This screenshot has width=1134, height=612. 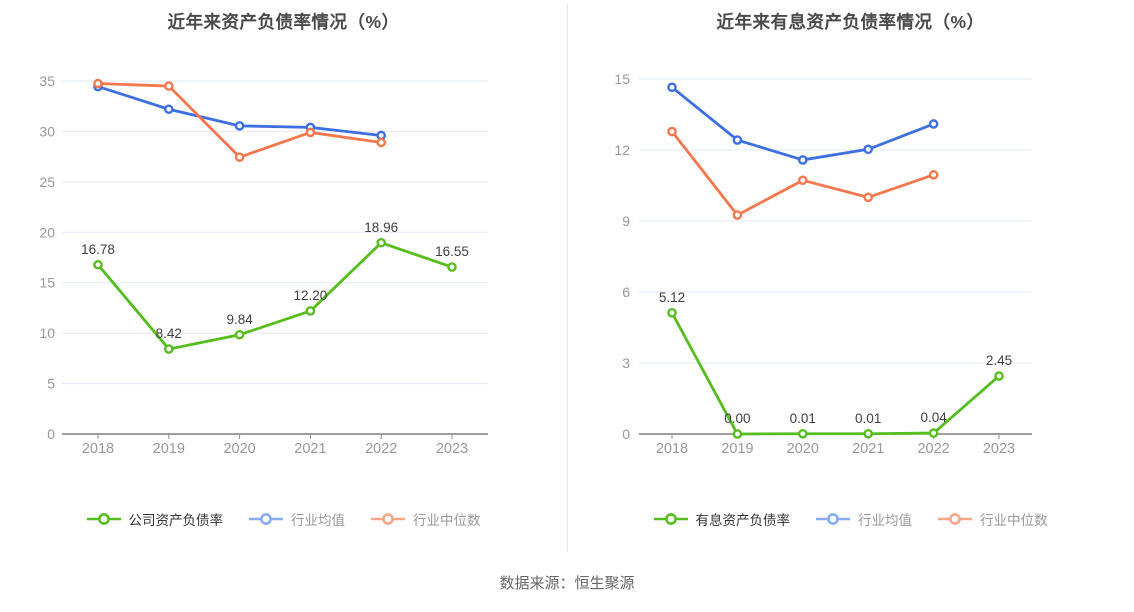 What do you see at coordinates (283, 22) in the screenshot?
I see `chart-title: 近年来资产负债率情况（%）` at bounding box center [283, 22].